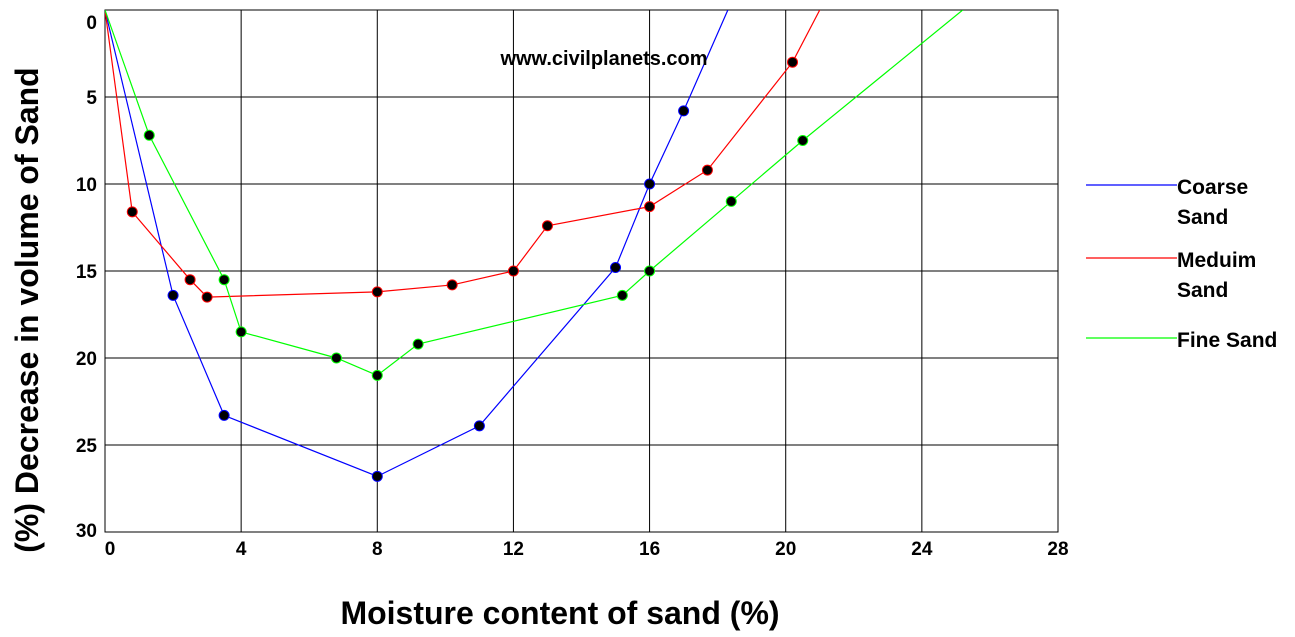  Describe the element at coordinates (86, 359) in the screenshot. I see `y-tick-label: 20` at that location.